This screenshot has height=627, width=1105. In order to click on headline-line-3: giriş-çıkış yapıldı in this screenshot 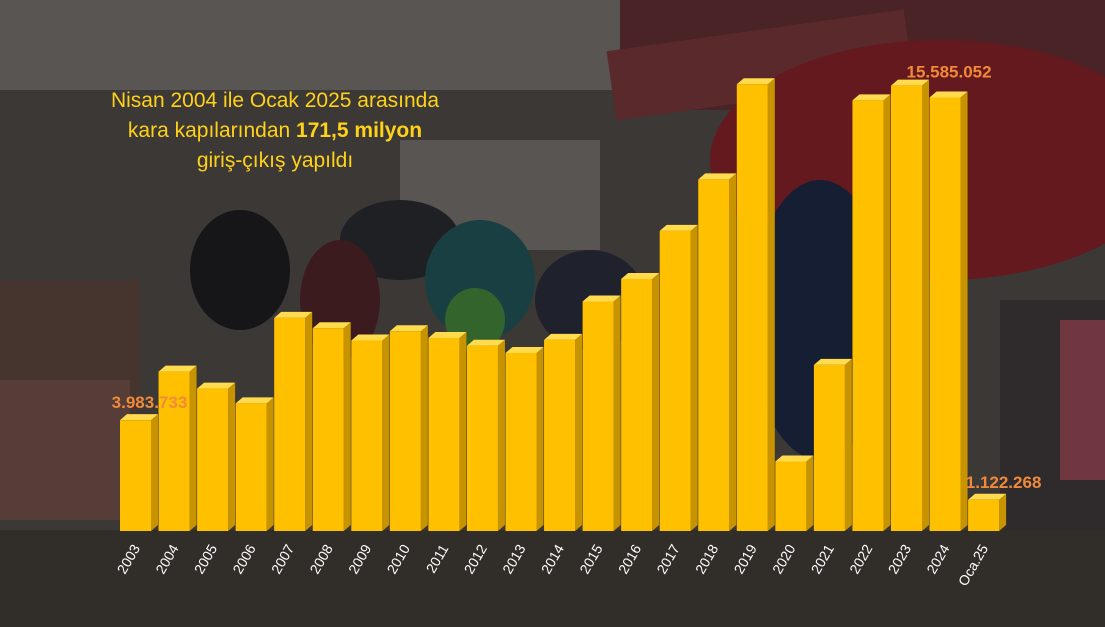, I will do `click(275, 160)`.